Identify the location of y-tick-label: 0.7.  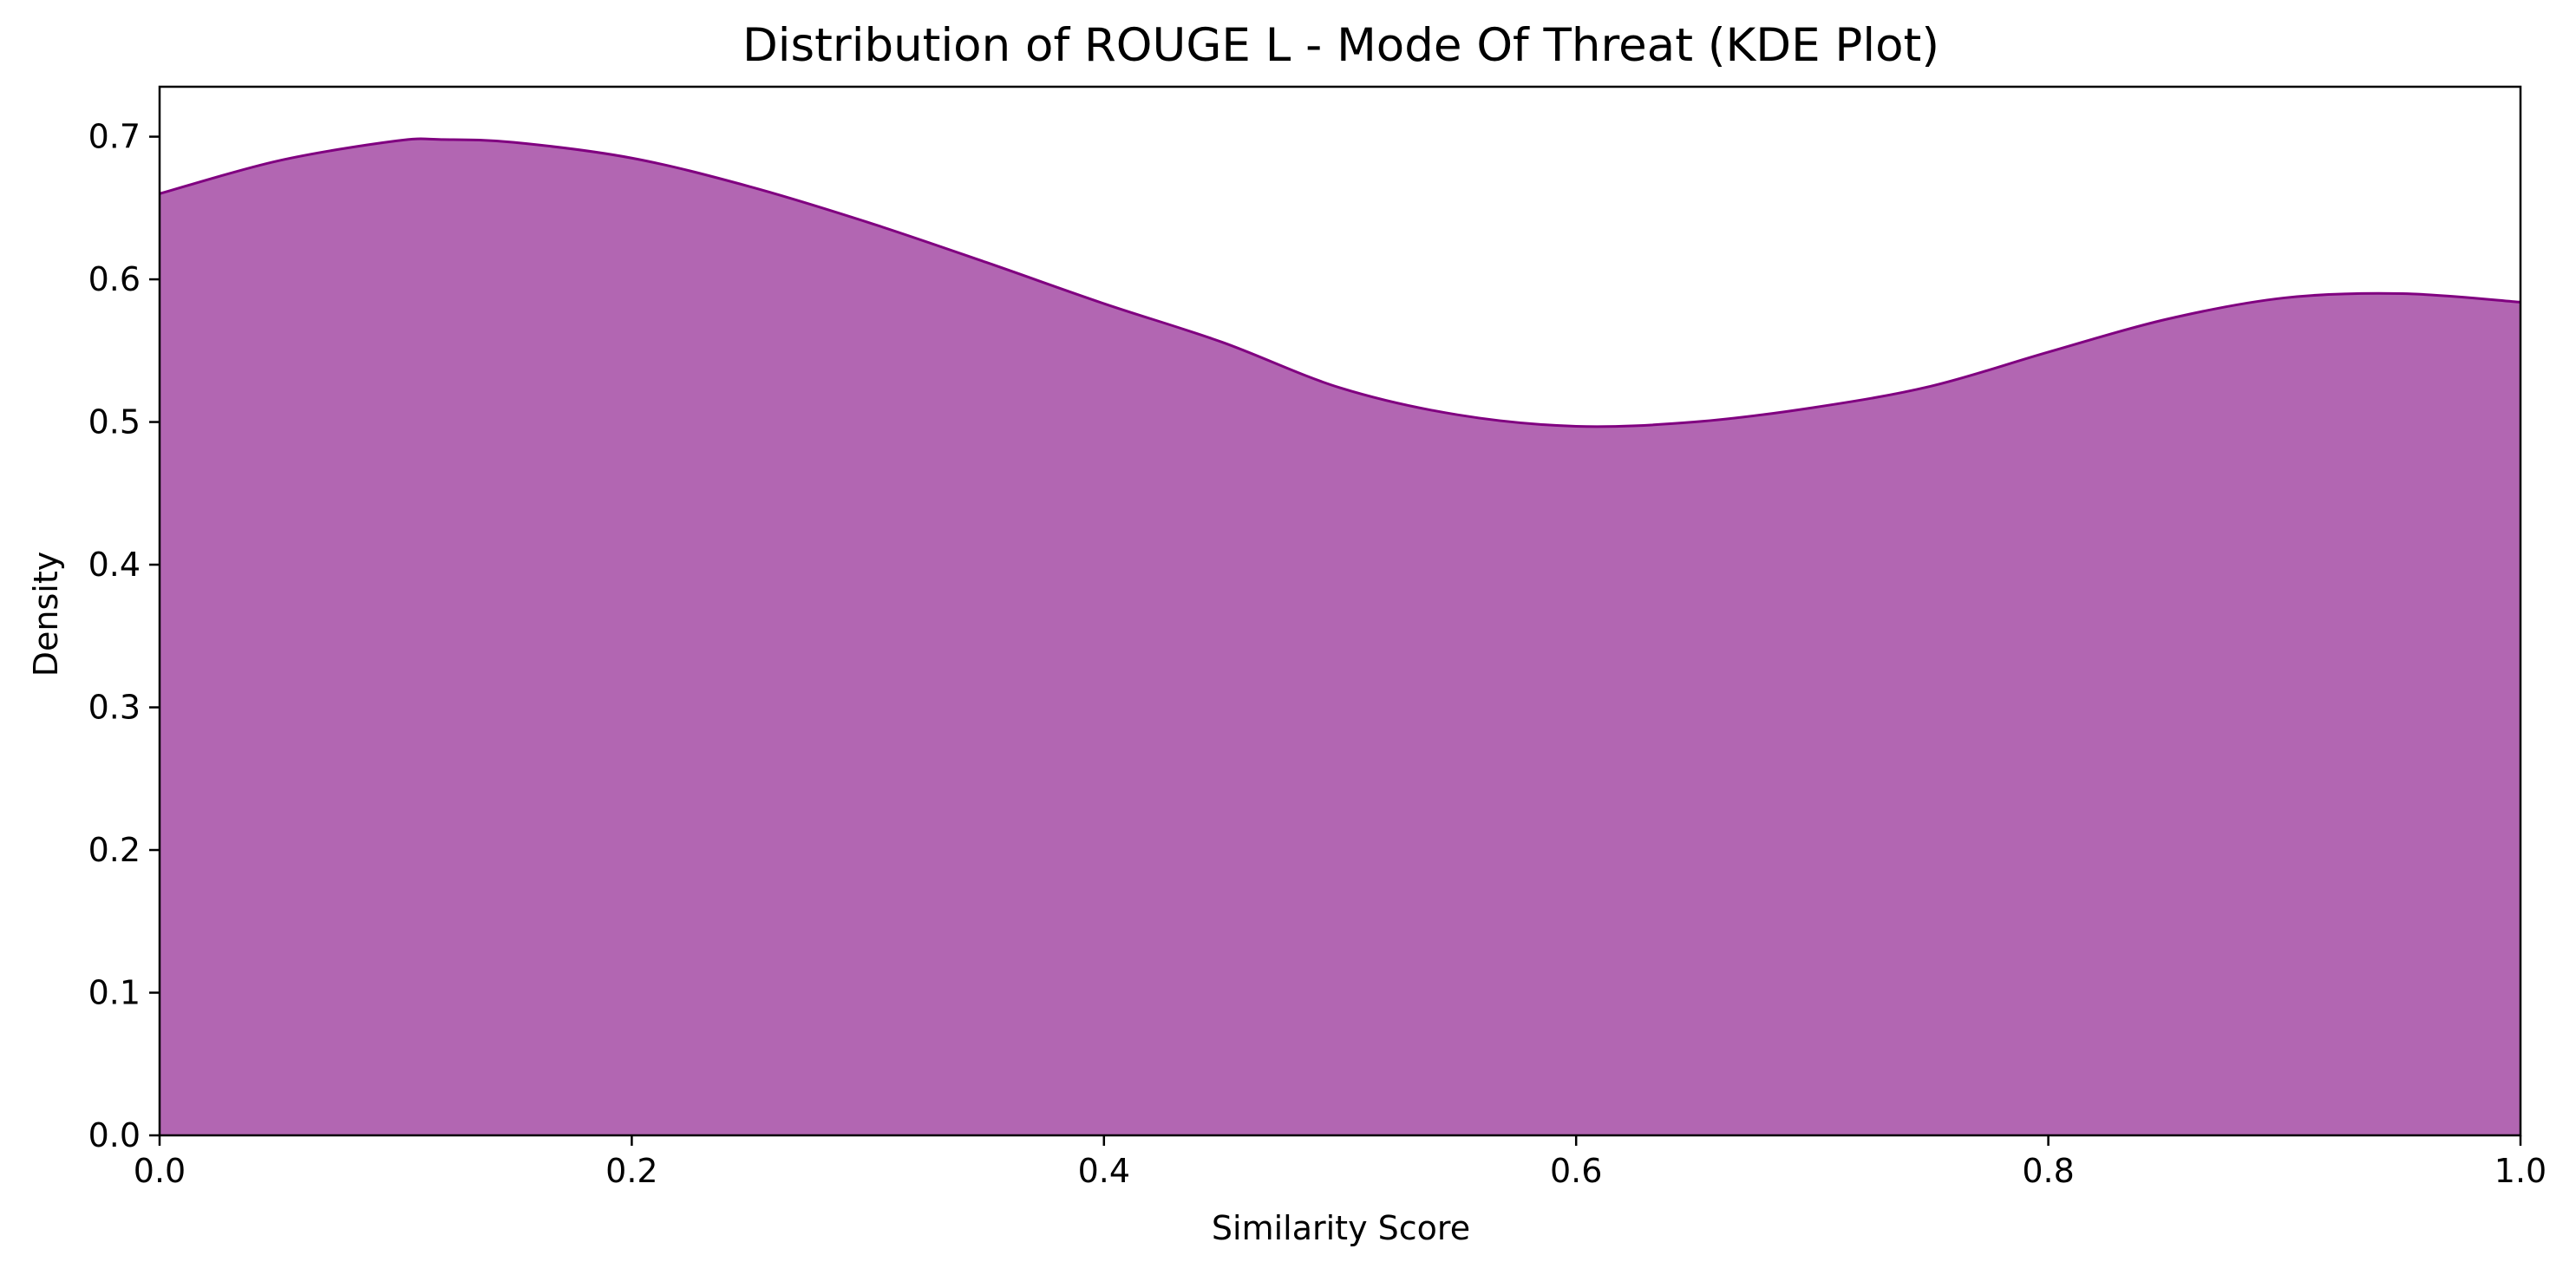
(114, 137).